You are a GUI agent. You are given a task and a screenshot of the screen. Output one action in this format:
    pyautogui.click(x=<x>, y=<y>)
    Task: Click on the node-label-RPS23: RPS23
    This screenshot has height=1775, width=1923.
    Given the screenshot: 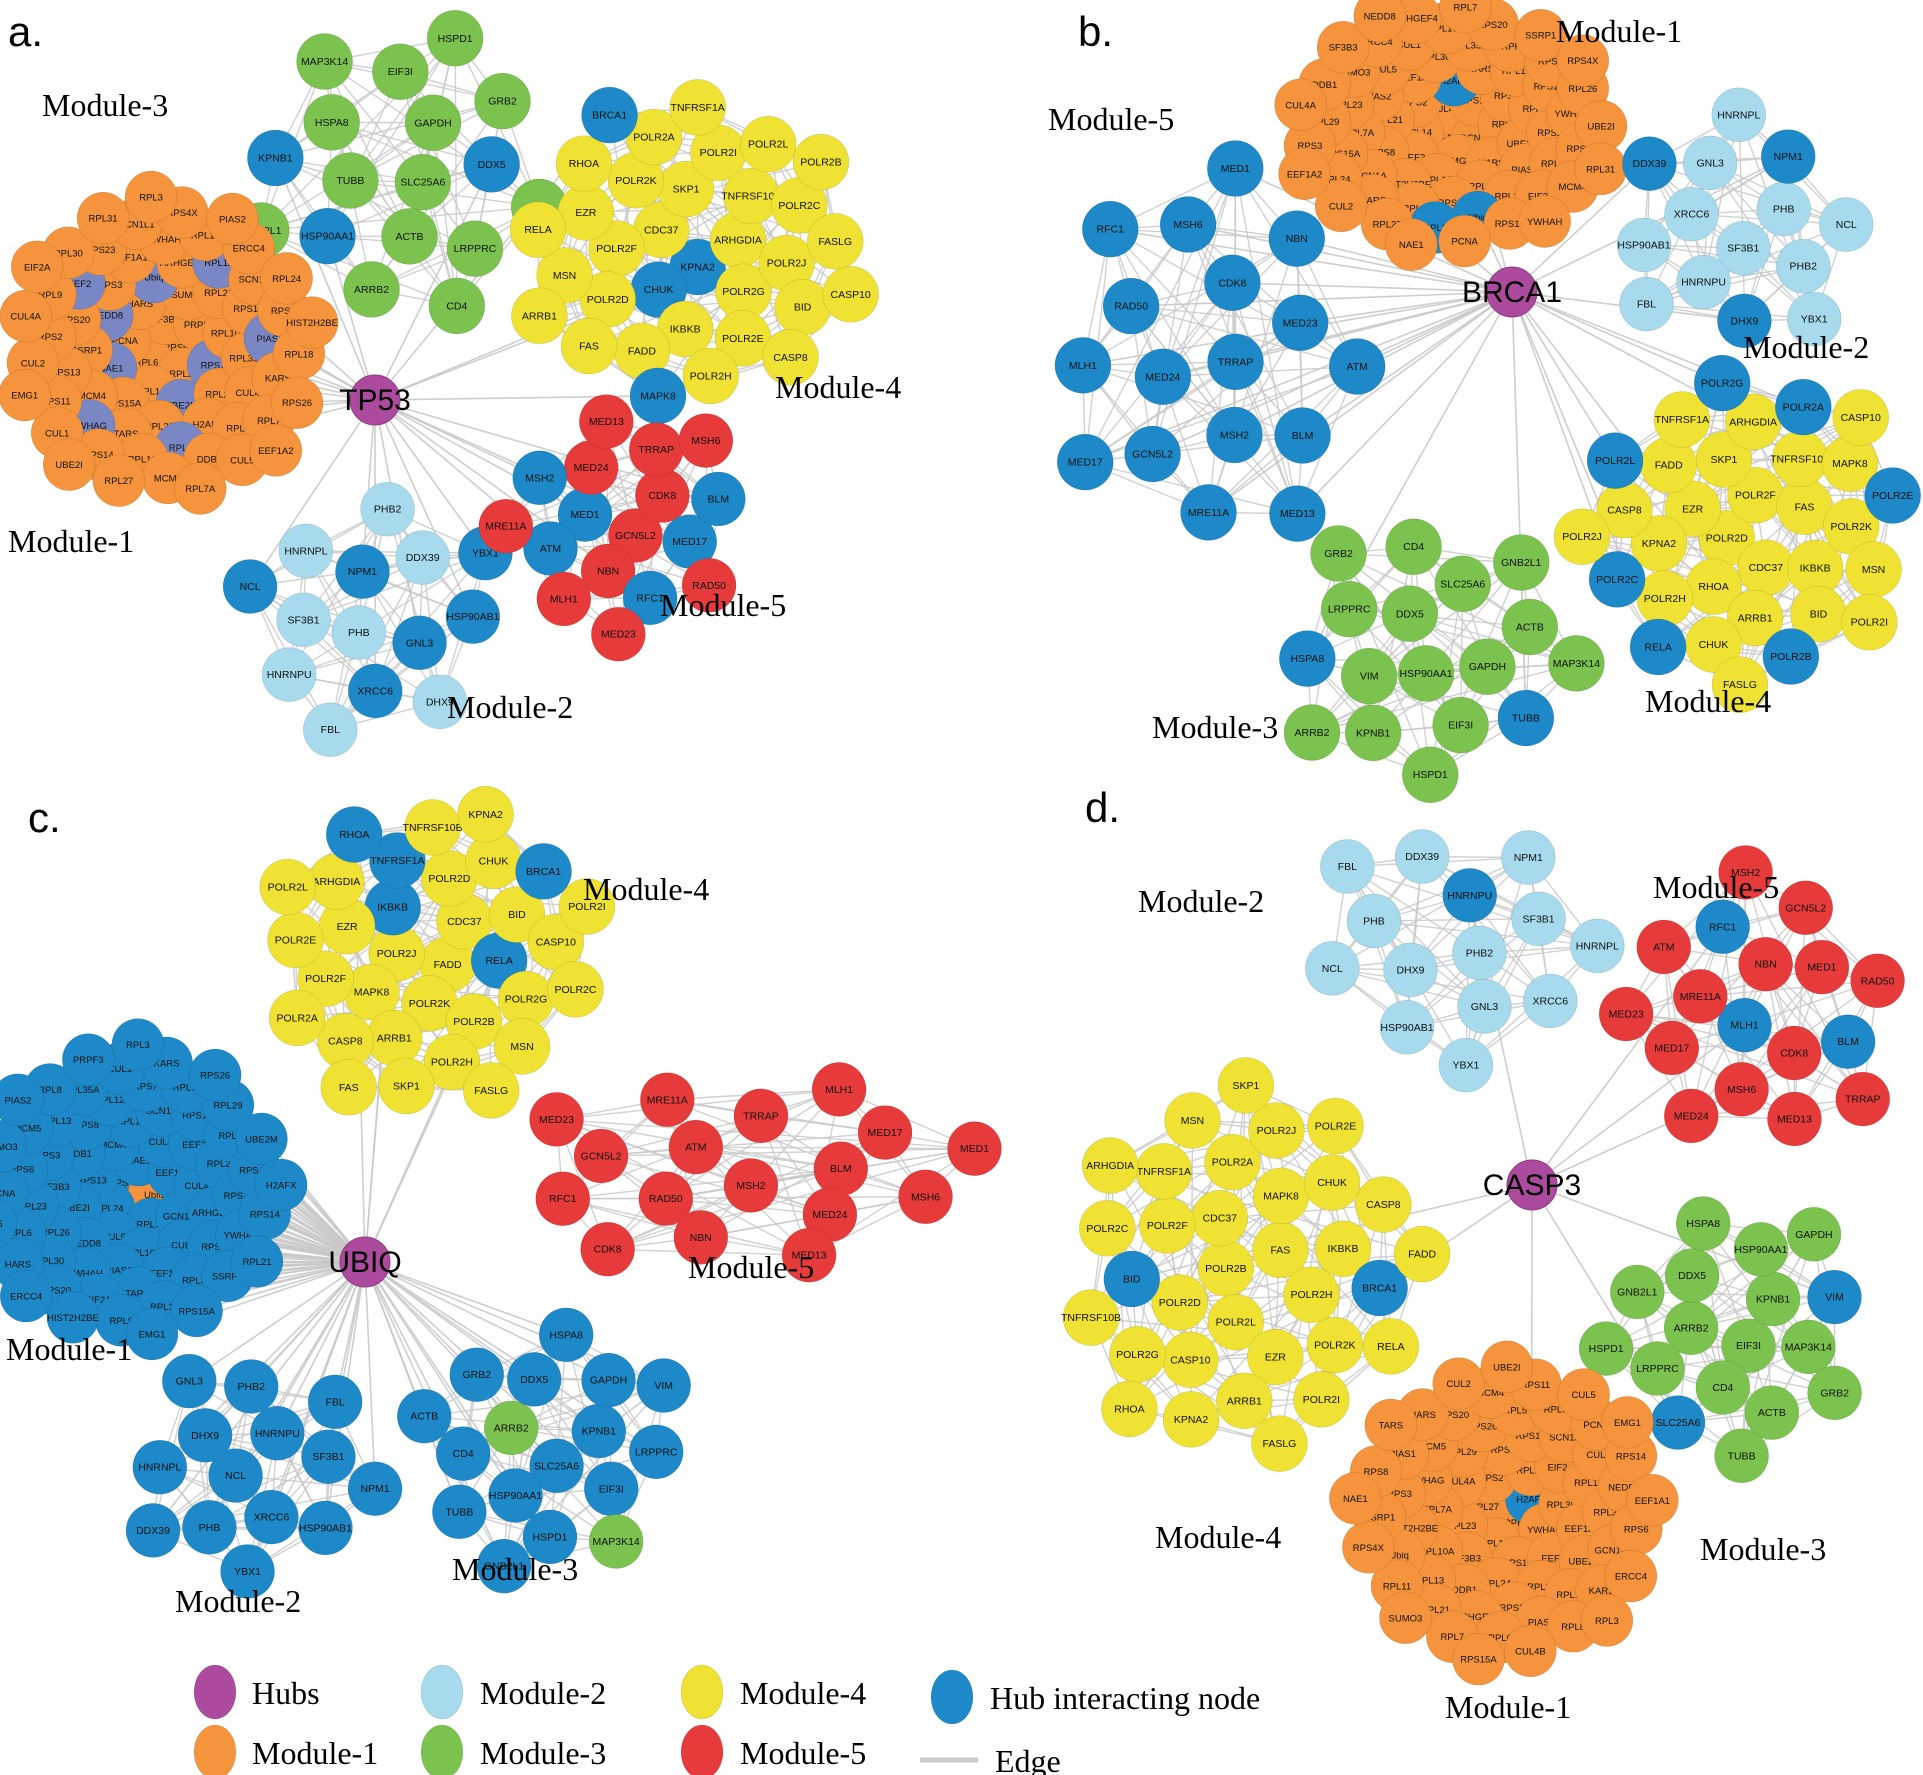 What is the action you would take?
    pyautogui.click(x=1515, y=1608)
    